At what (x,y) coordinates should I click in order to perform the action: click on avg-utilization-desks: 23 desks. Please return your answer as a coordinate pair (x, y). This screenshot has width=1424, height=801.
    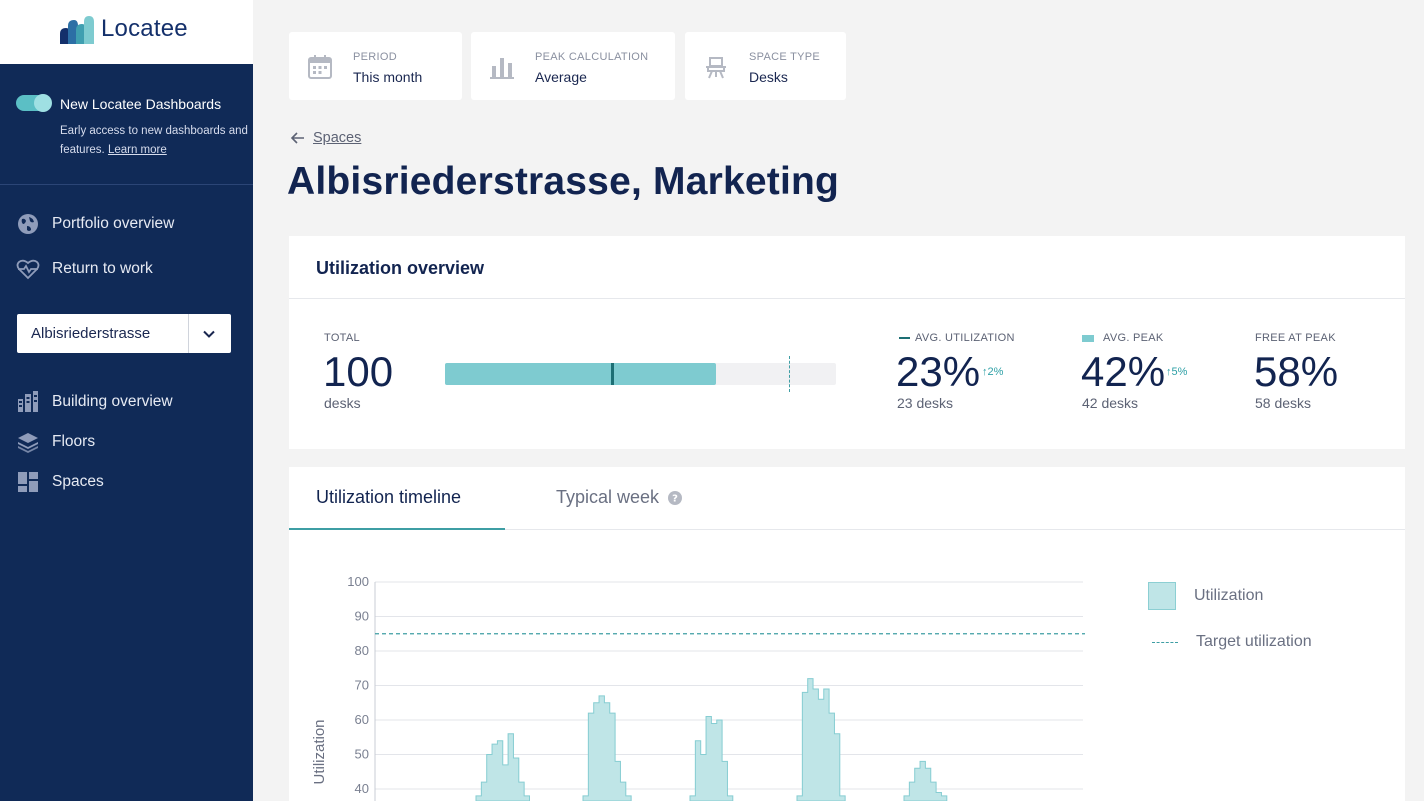
    Looking at the image, I should click on (925, 403).